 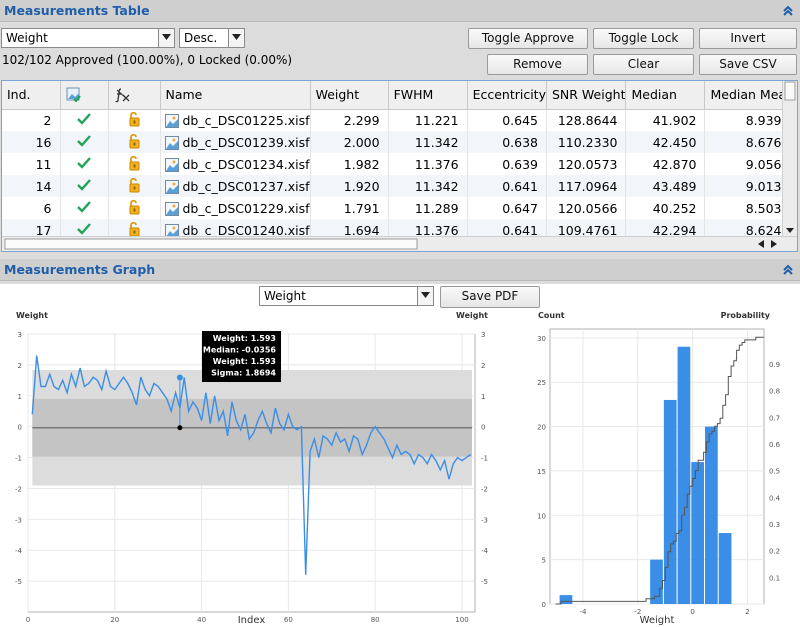 What do you see at coordinates (88, 38) in the screenshot?
I see `sort-property-select: Weight` at bounding box center [88, 38].